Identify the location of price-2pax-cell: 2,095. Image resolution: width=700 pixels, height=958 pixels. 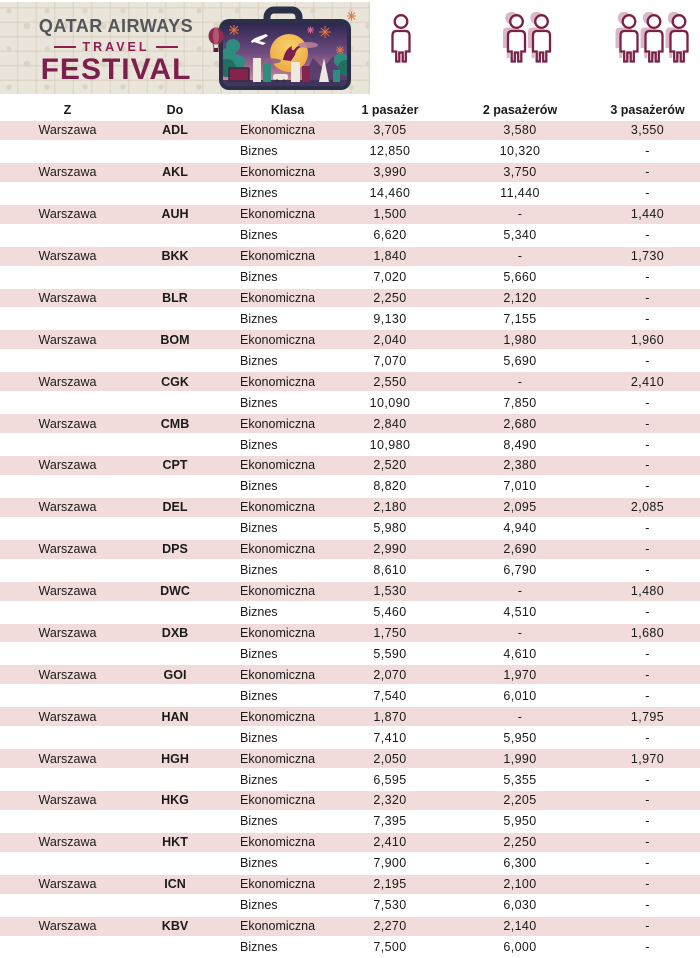
(520, 507).